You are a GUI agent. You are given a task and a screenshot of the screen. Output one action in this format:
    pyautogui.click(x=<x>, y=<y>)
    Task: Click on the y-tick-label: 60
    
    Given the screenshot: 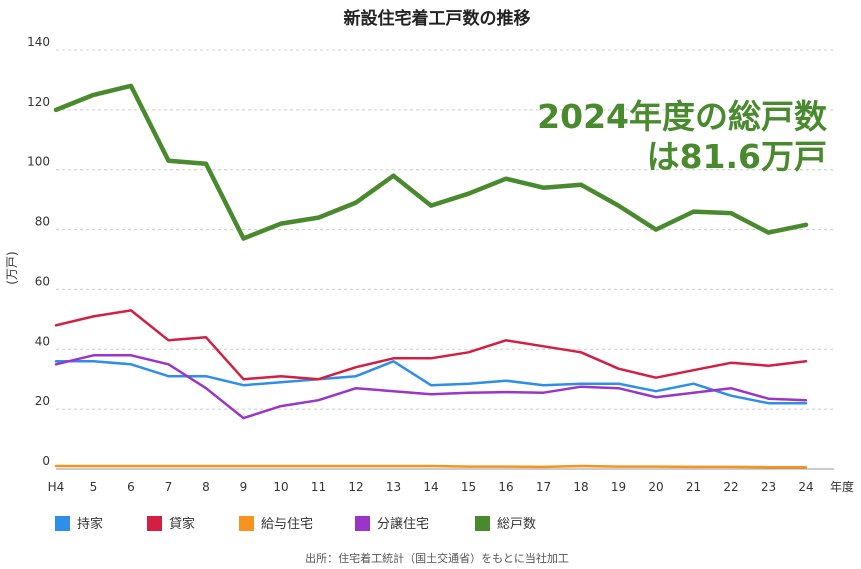 What is the action you would take?
    pyautogui.click(x=42, y=281)
    